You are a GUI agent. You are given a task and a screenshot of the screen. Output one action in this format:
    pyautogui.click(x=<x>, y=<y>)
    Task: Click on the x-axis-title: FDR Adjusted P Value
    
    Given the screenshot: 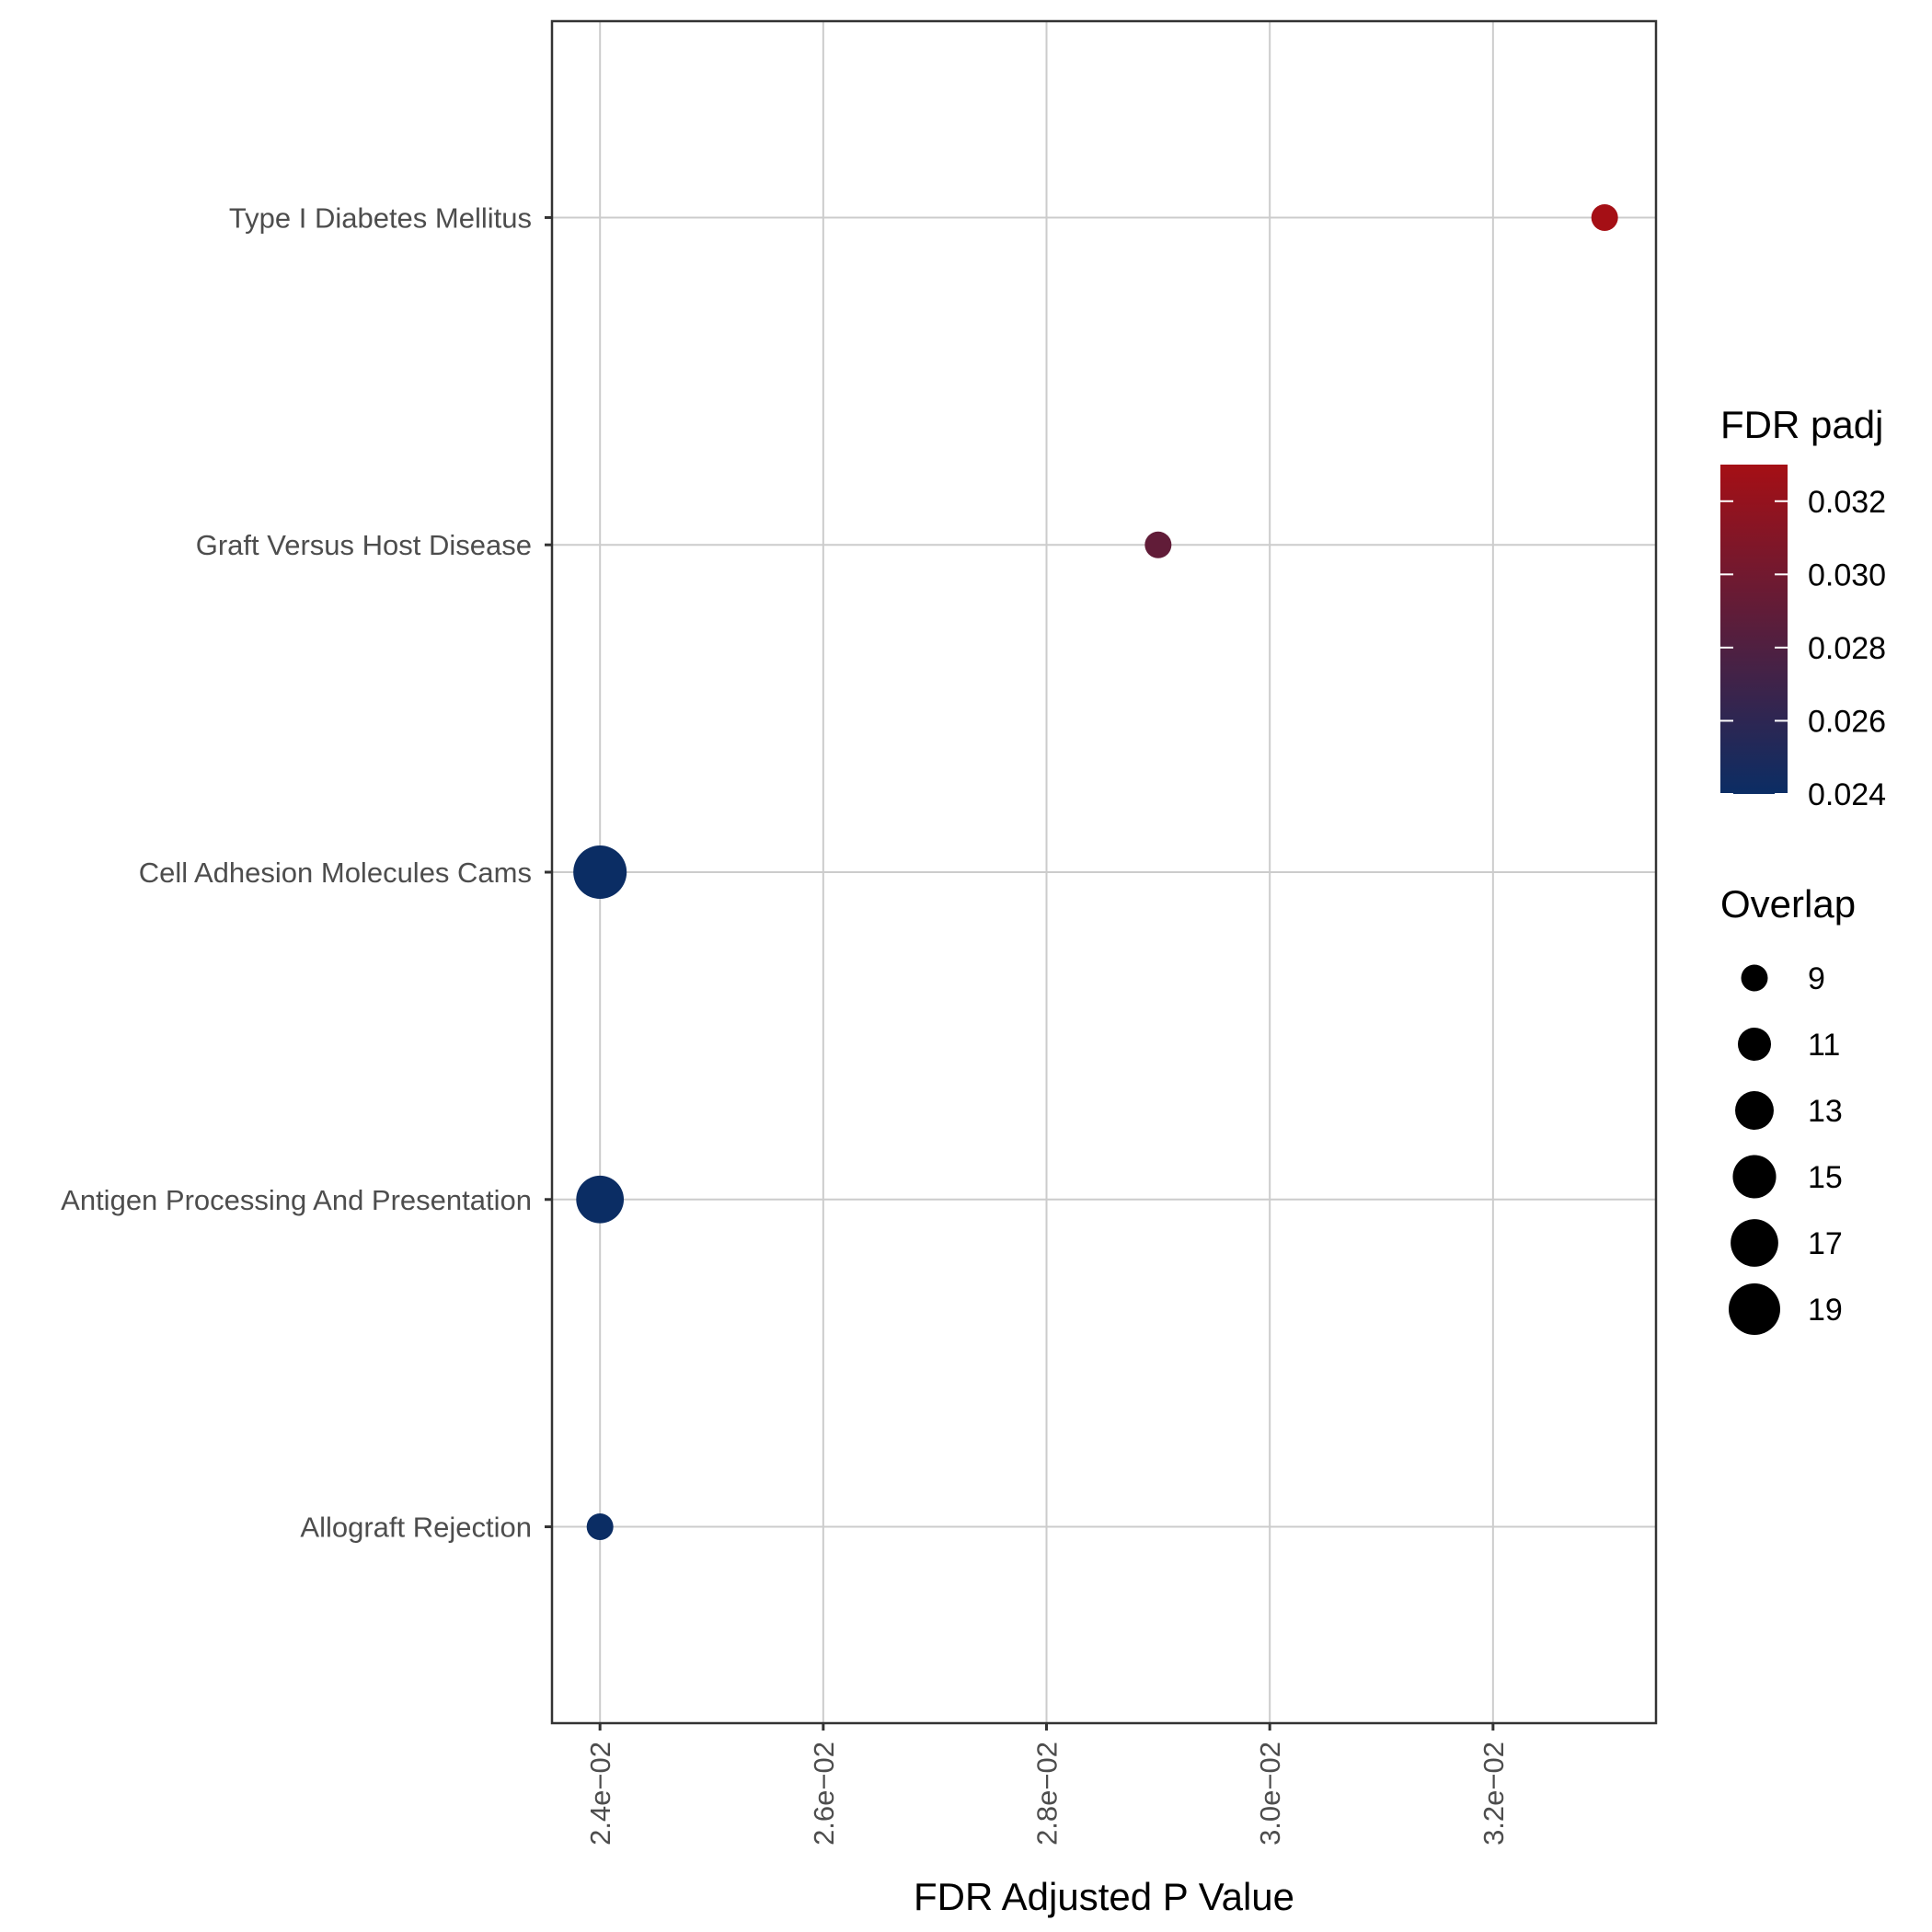 What is the action you would take?
    pyautogui.click(x=1104, y=1896)
    